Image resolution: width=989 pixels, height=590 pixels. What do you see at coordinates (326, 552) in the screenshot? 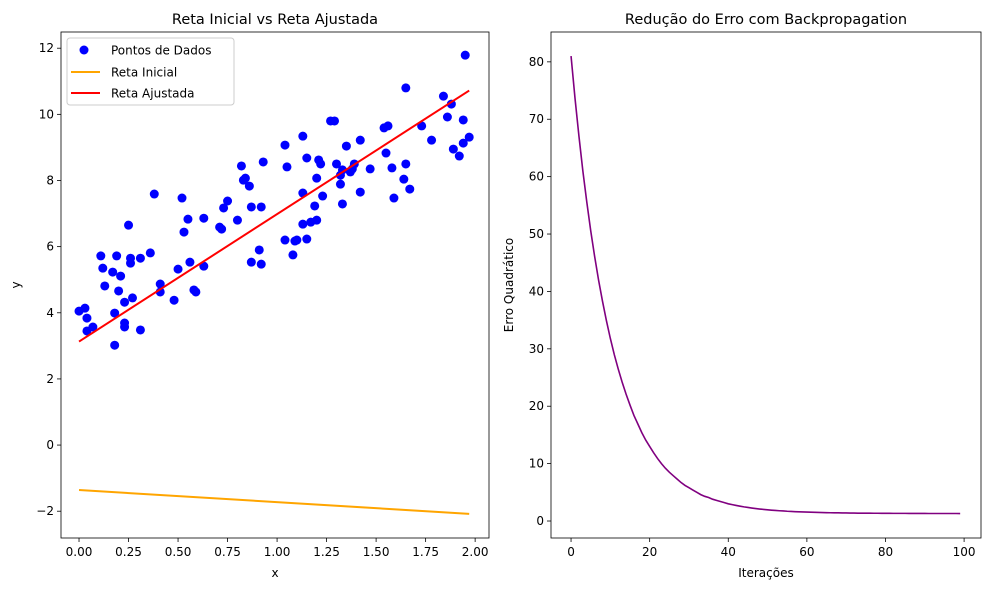
I see `x-tick-label: 1.25` at bounding box center [326, 552].